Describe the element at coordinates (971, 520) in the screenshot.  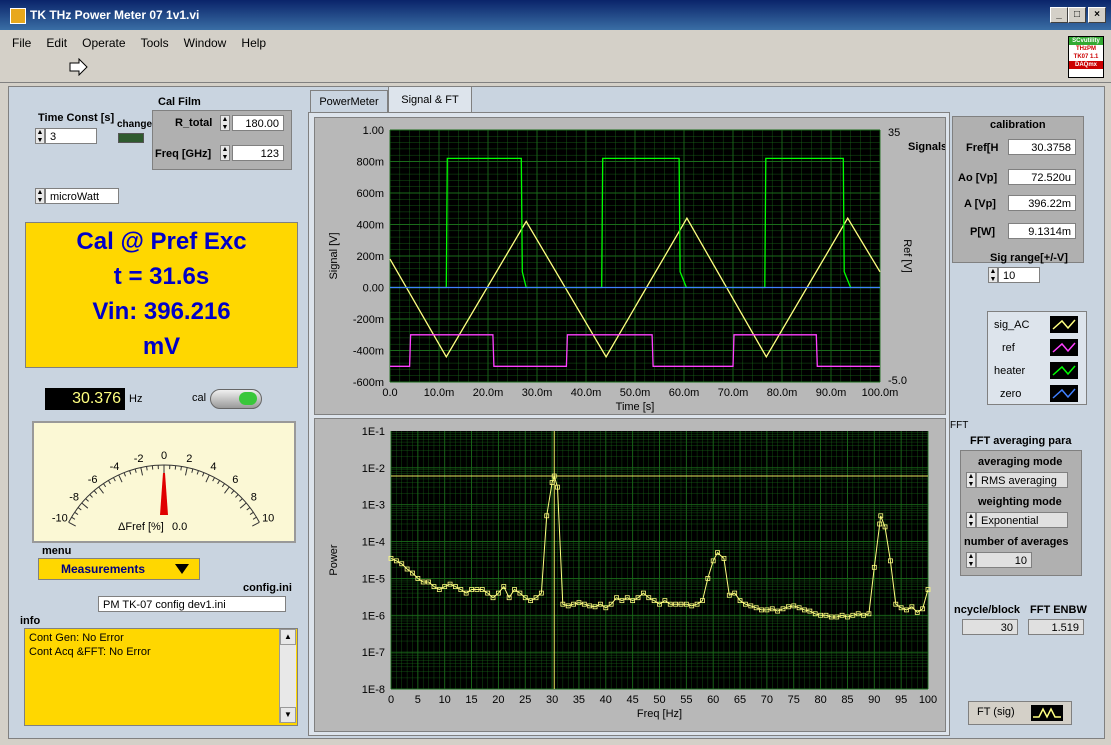
I see `weight-mode-spinner: ▲ ▼` at that location.